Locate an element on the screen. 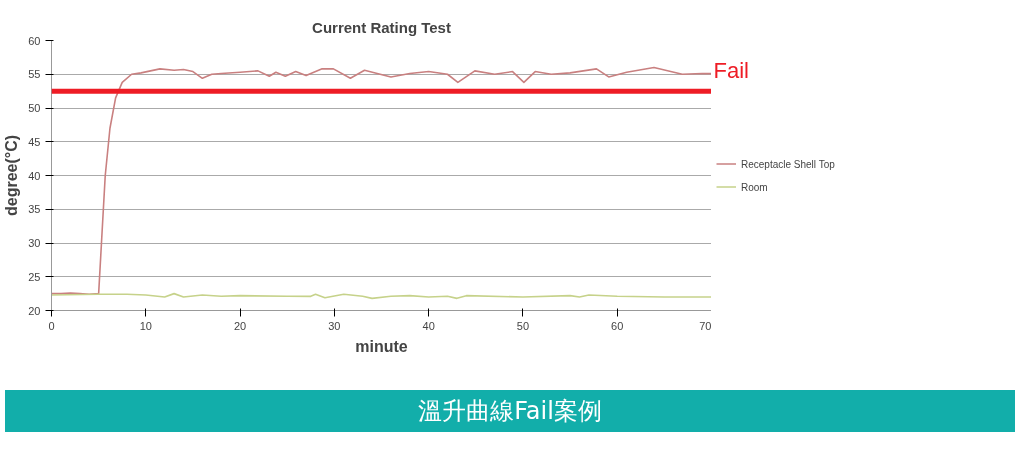 This screenshot has height=472, width=1024. legend-label: Room is located at coordinates (754, 186).